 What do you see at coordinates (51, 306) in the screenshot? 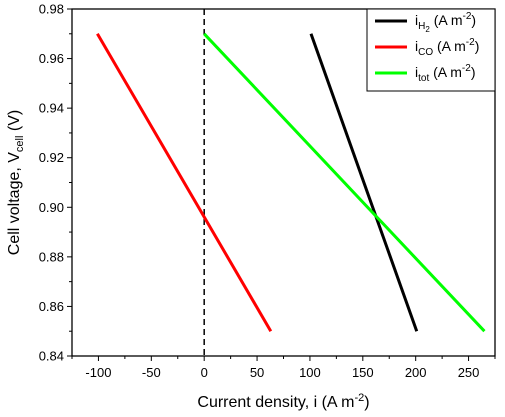
I see `y-tick-label: 0.86` at bounding box center [51, 306].